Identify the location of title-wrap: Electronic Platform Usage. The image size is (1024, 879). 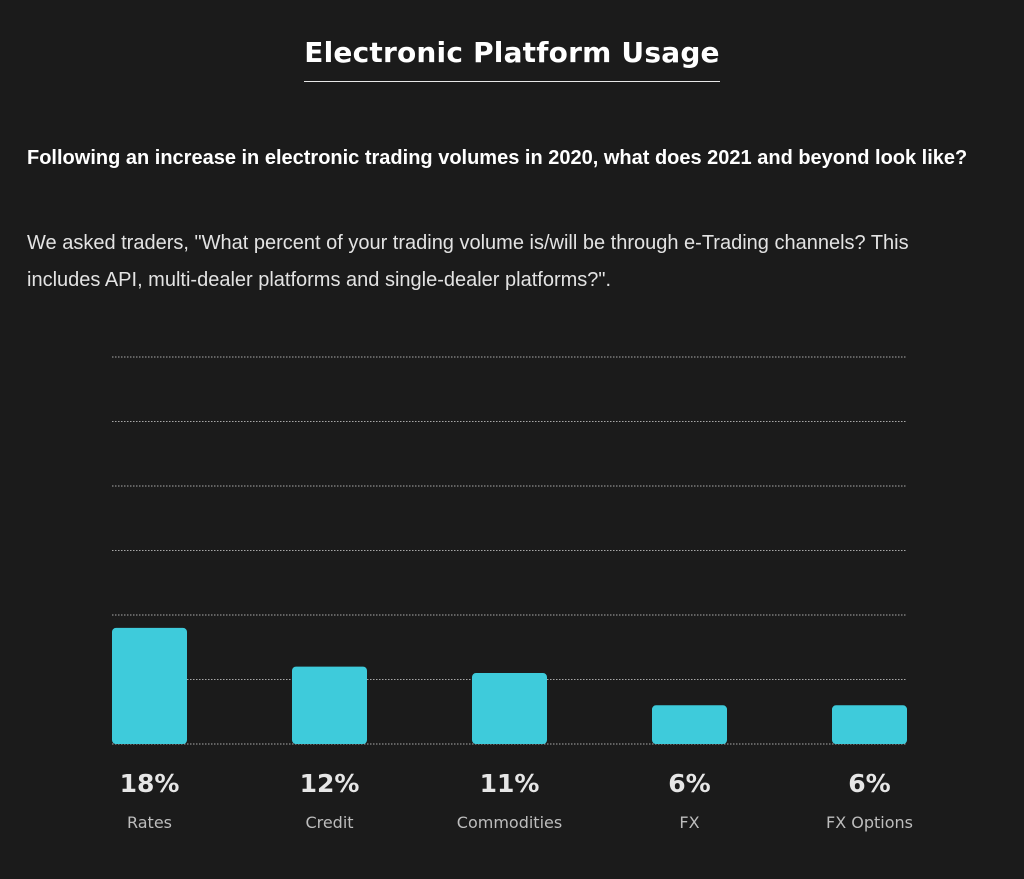
(512, 59).